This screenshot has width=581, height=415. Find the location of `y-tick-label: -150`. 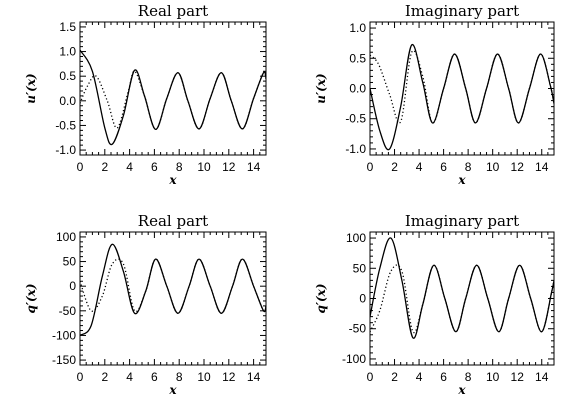

y-tick-label: -150 is located at coordinates (64, 360).